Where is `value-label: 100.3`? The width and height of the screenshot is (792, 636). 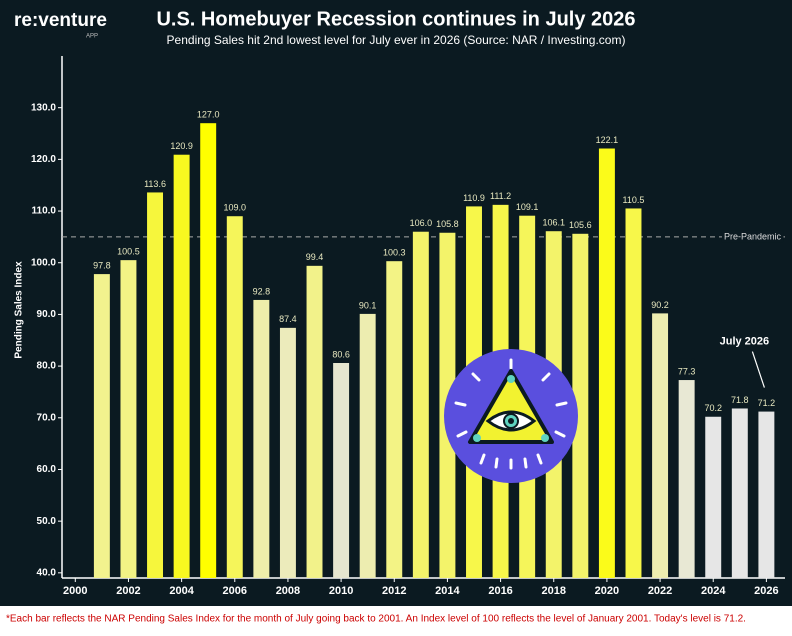
value-label: 100.3 is located at coordinates (394, 253).